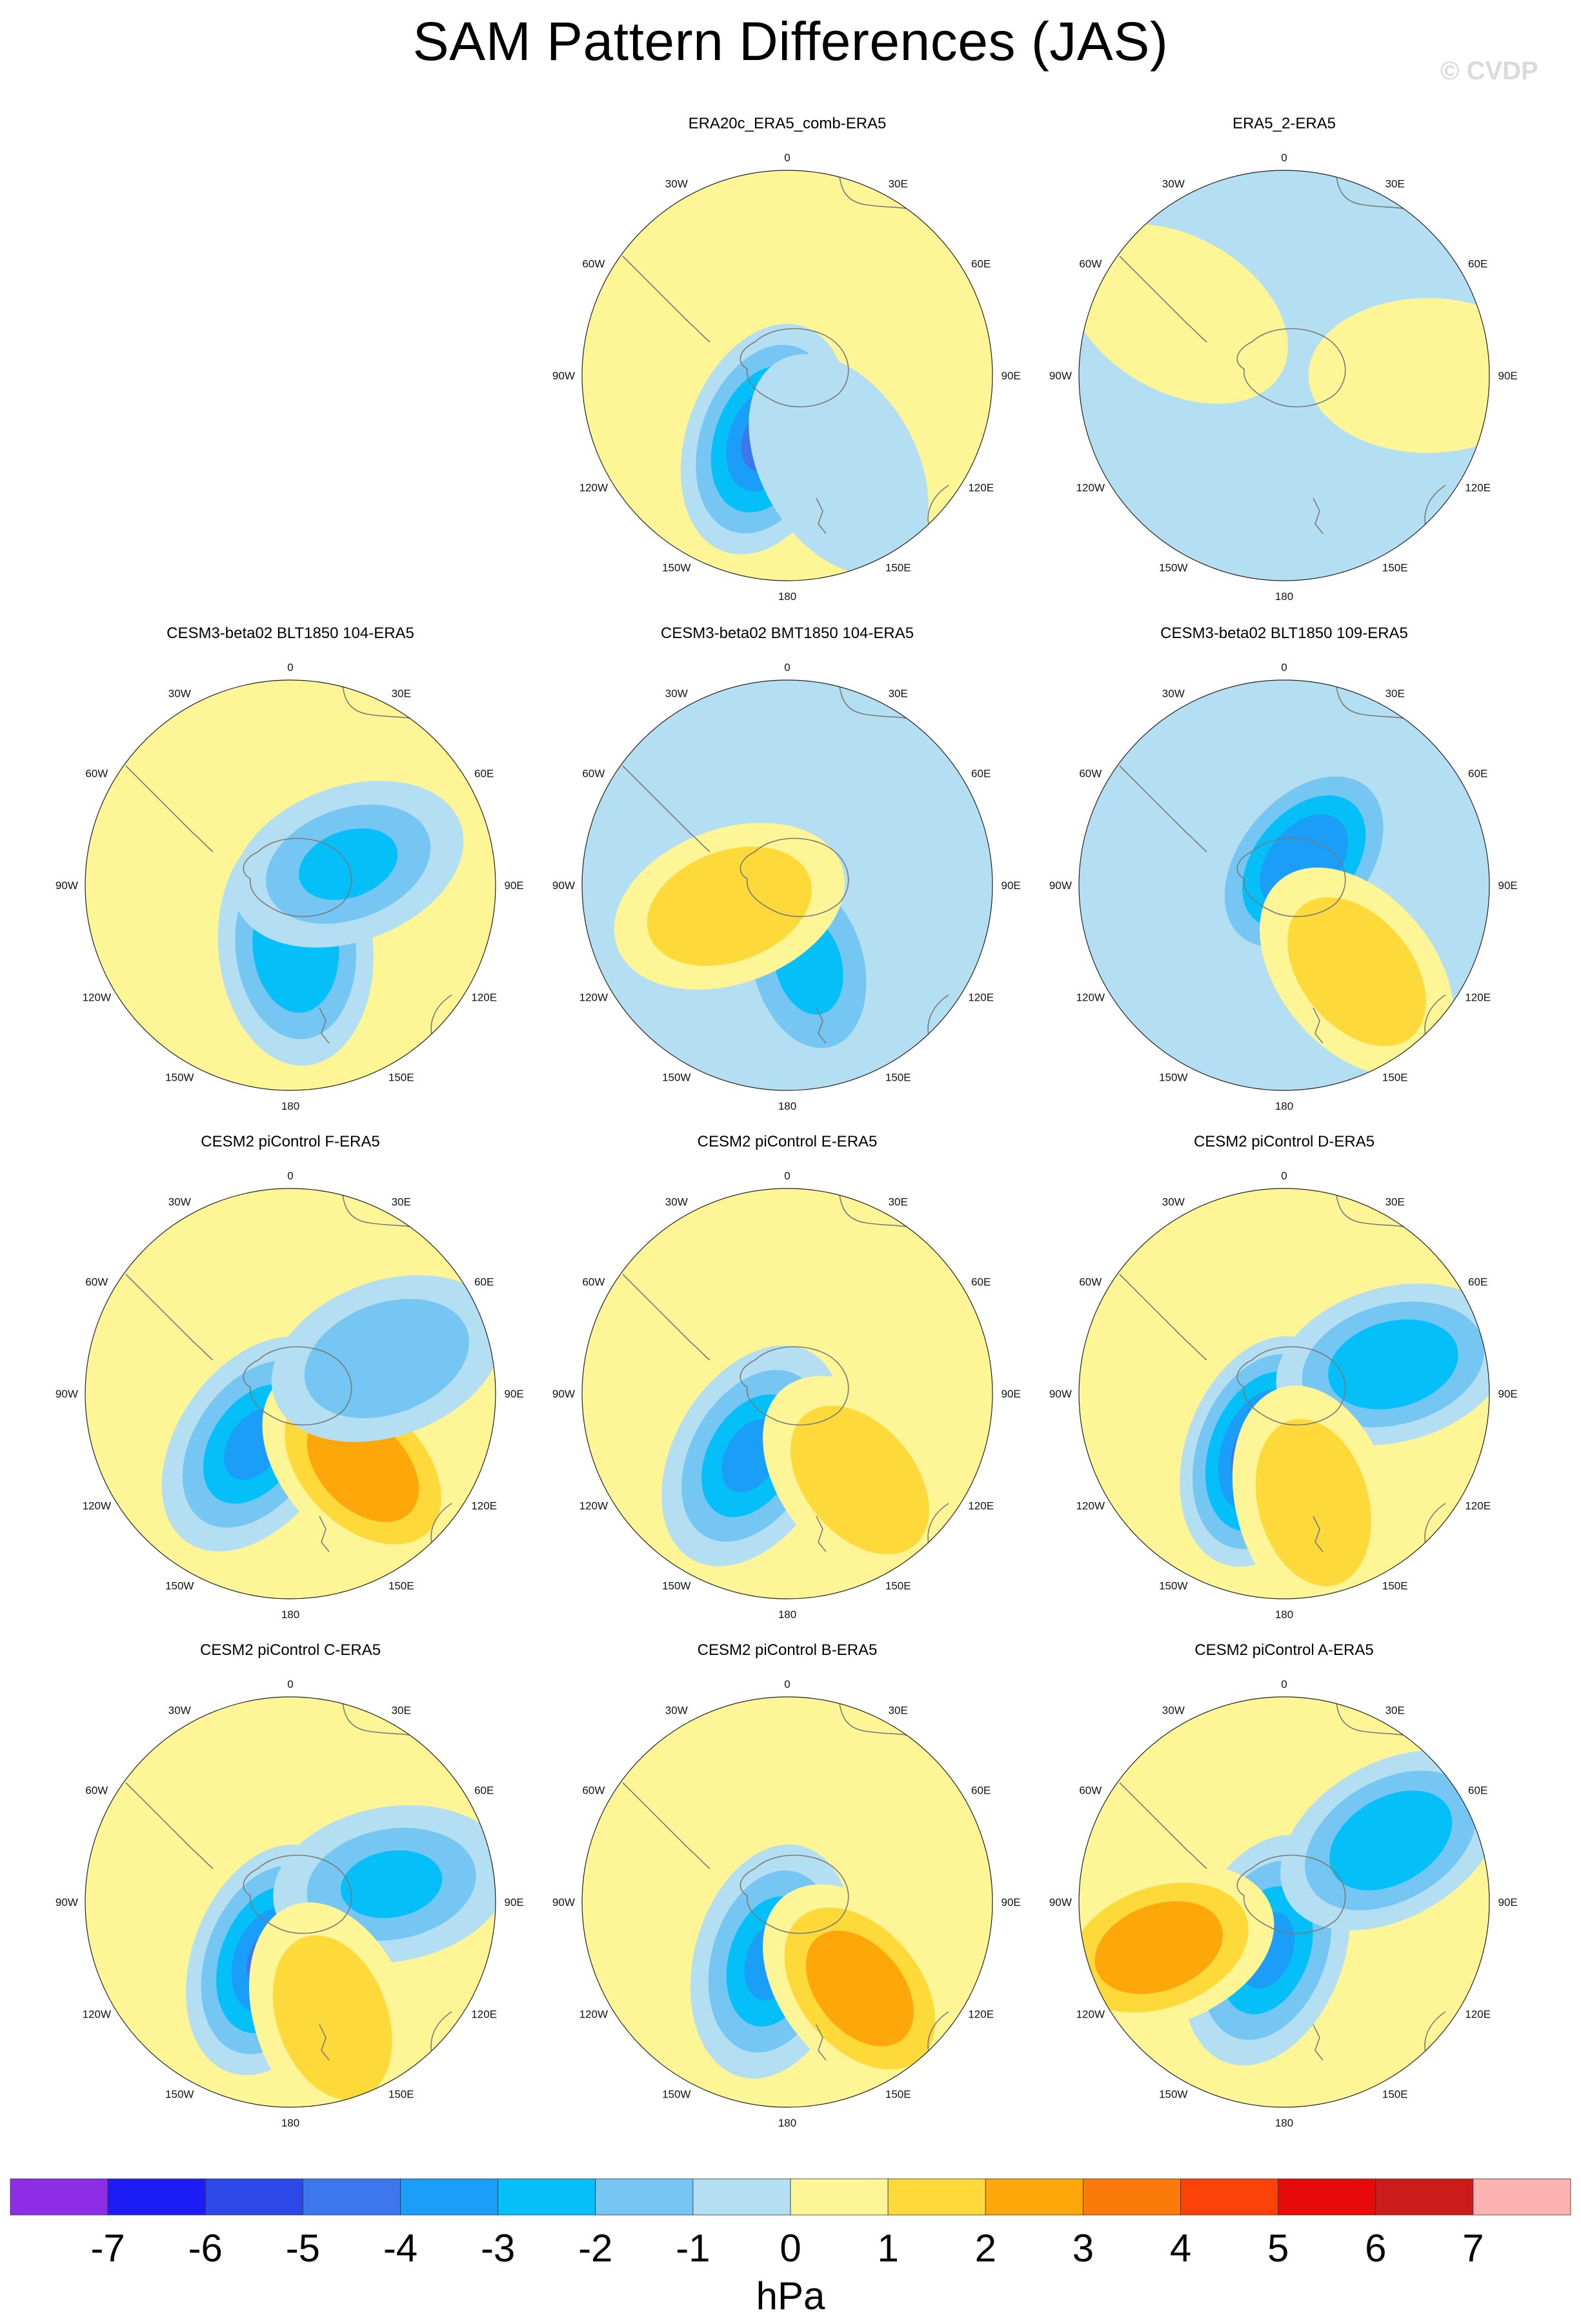 The image size is (1581, 2324). Describe the element at coordinates (290, 1650) in the screenshot. I see `panel-title: CESM2 piControl C-ERA5` at that location.